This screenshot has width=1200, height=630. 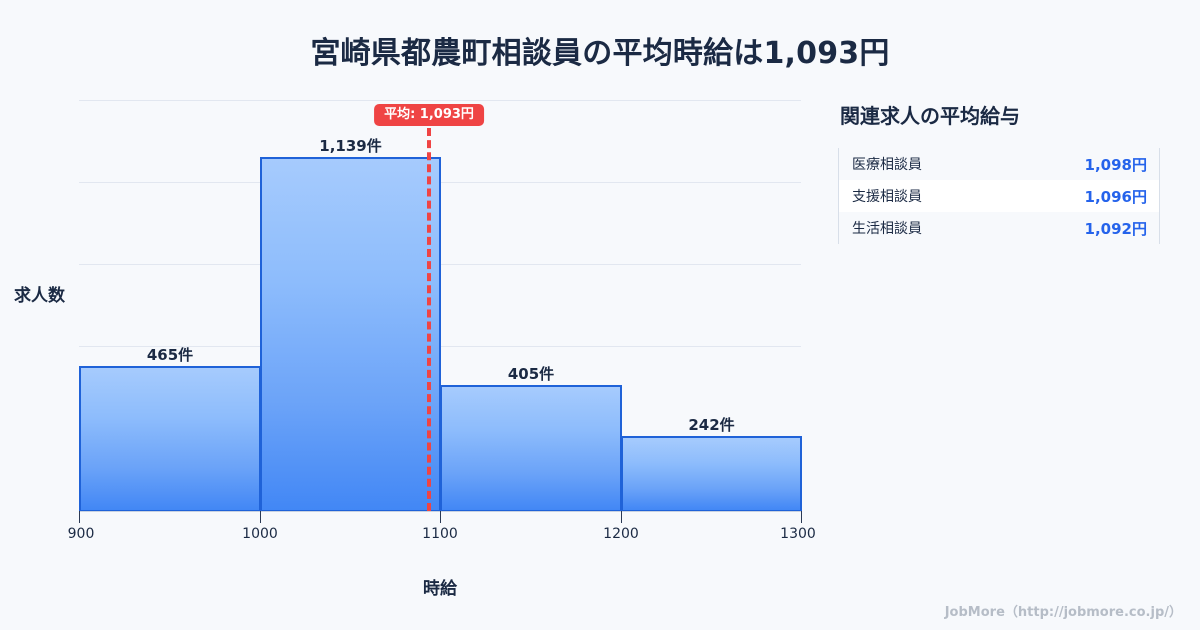 I want to click on x-tick-label: 1100, so click(x=440, y=534).